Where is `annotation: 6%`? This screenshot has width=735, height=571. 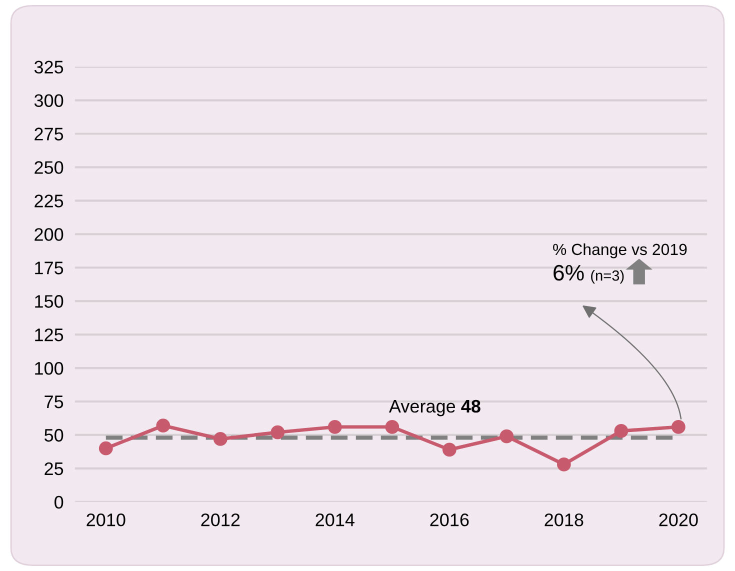 annotation: 6% is located at coordinates (569, 272).